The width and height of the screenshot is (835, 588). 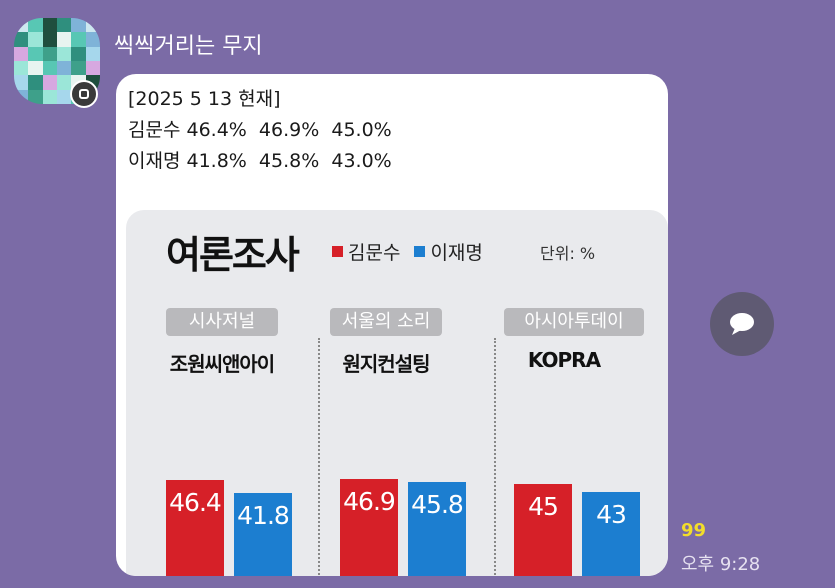 I want to click on message-time: 오후 9:28, so click(x=721, y=564).